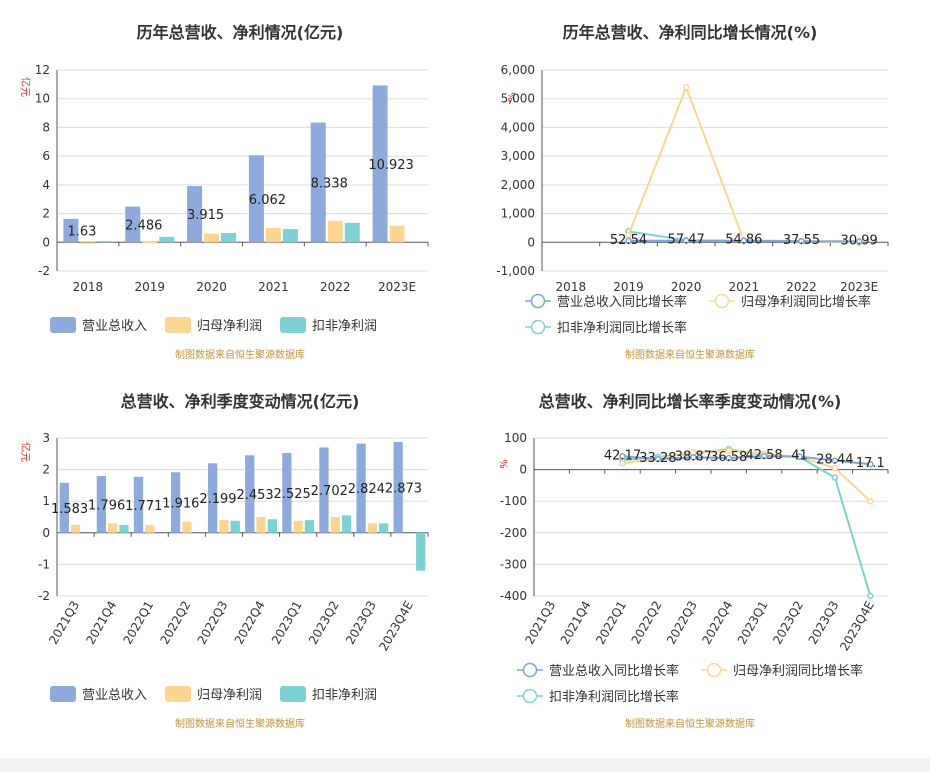 The height and width of the screenshot is (772, 930). Describe the element at coordinates (690, 401) in the screenshot. I see `chart-title: 总营收、净利同比增长率季度变动情况(%)` at that location.